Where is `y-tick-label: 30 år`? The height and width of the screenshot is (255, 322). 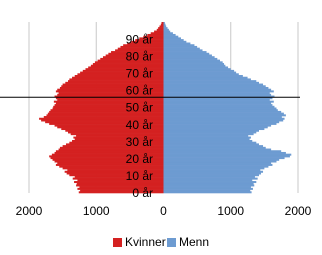
y-tick-label: 30 år is located at coordinates (139, 142).